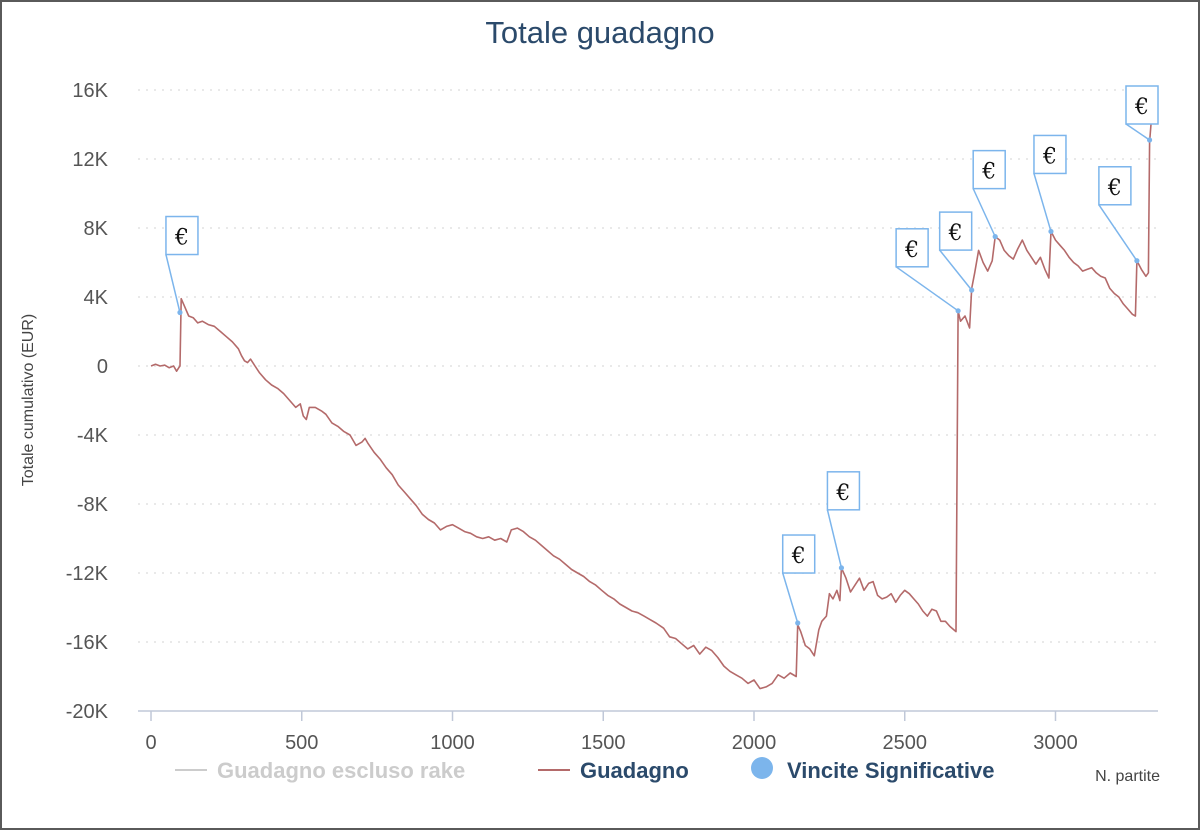 This screenshot has height=830, width=1200. I want to click on x-tick-label-1000: 1000, so click(452, 743).